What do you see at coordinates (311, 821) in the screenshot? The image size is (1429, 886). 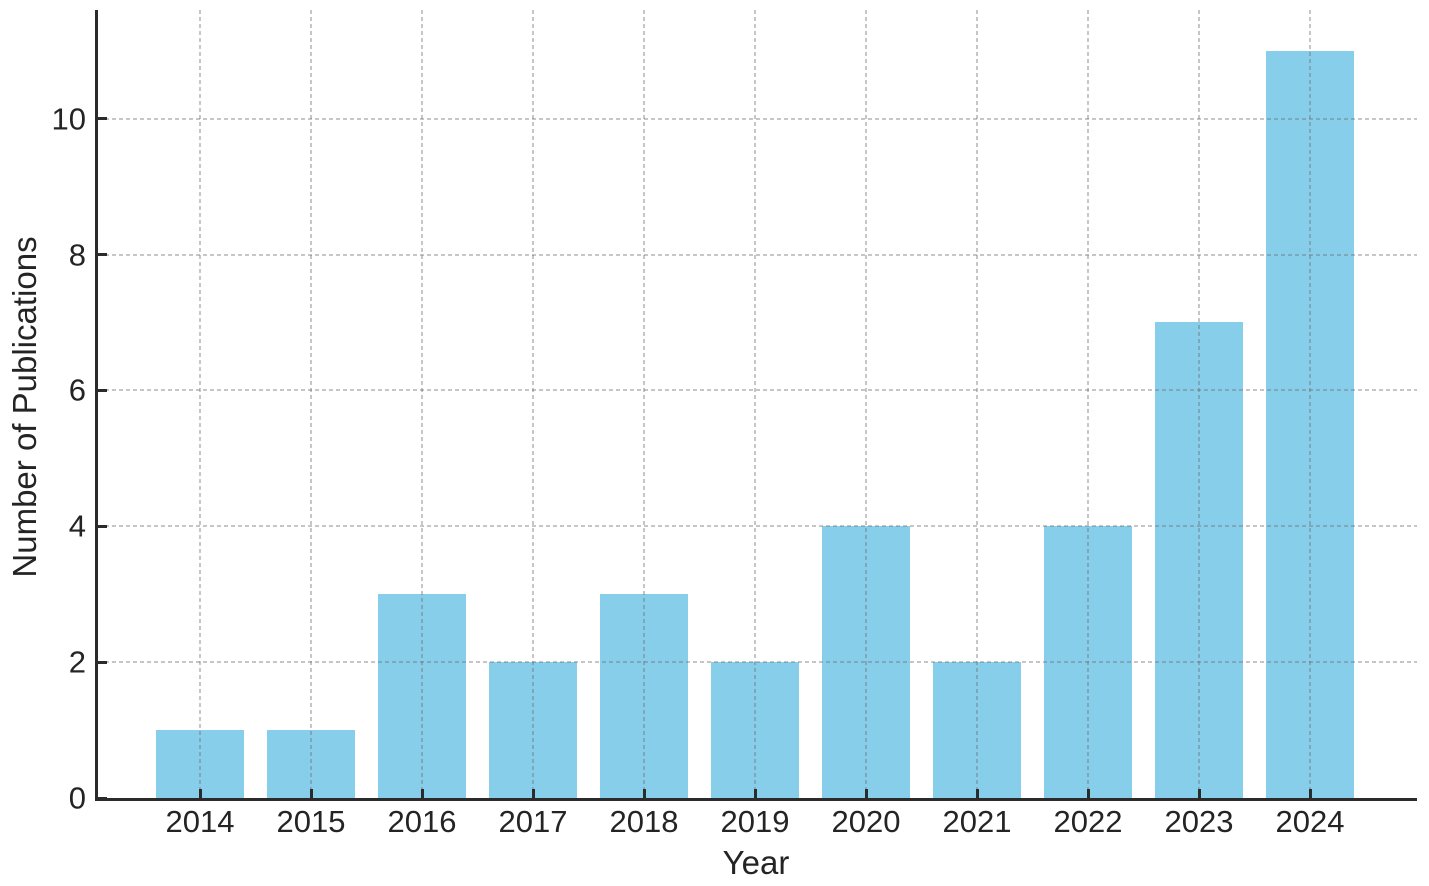 I see `x-tick-label: 2015` at bounding box center [311, 821].